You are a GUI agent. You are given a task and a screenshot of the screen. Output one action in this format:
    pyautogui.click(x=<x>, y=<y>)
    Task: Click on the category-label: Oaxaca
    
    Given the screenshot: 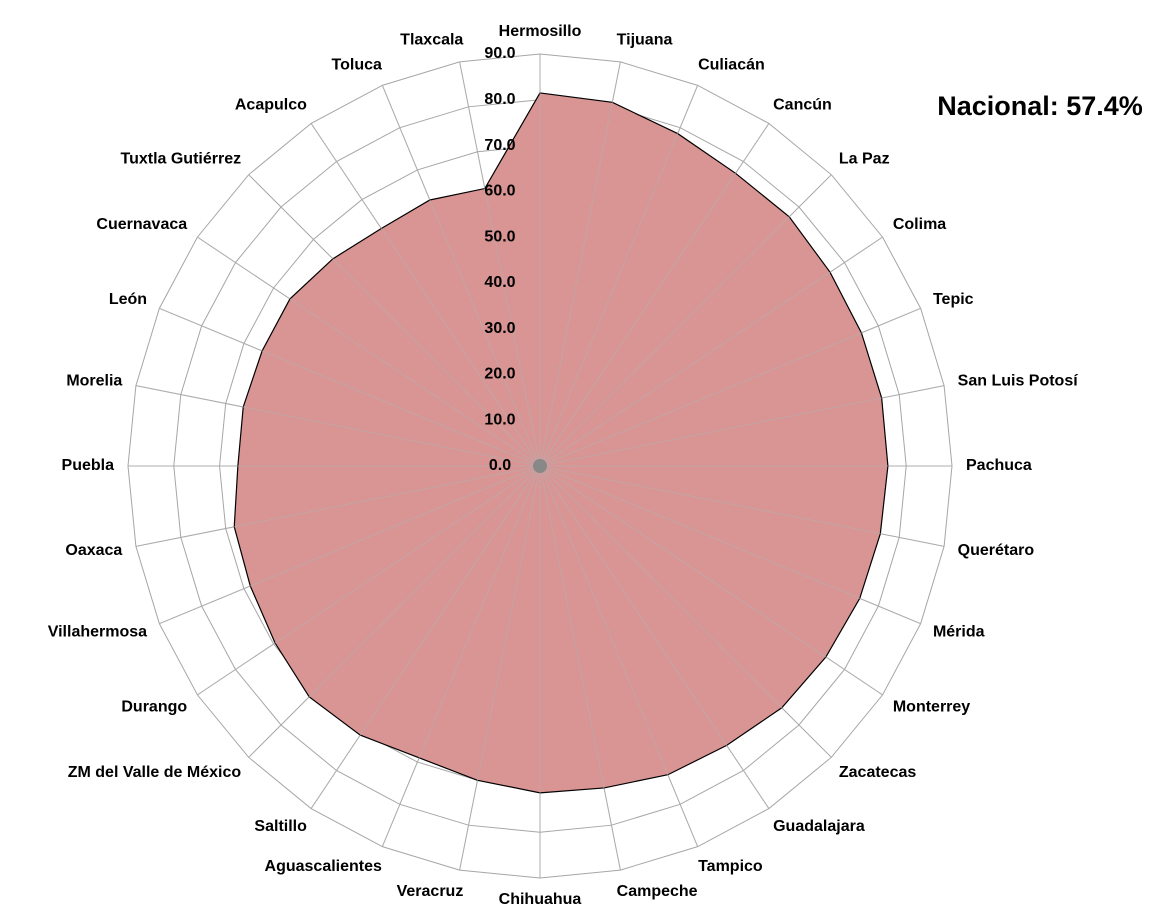 What is the action you would take?
    pyautogui.click(x=93, y=550)
    